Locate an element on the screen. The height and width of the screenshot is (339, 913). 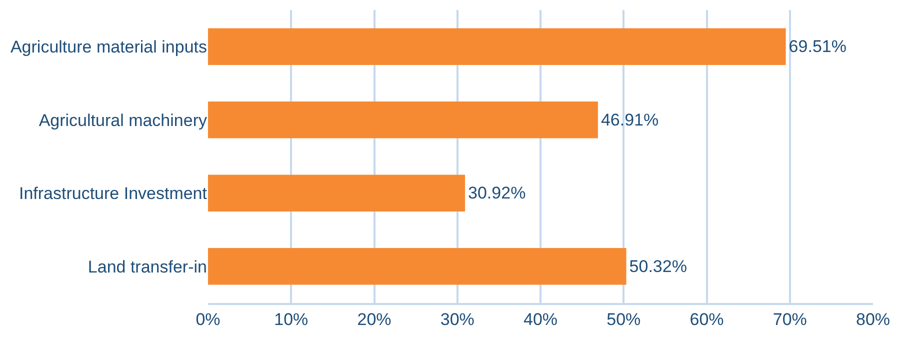
data-label: 69.51% is located at coordinates (817, 46).